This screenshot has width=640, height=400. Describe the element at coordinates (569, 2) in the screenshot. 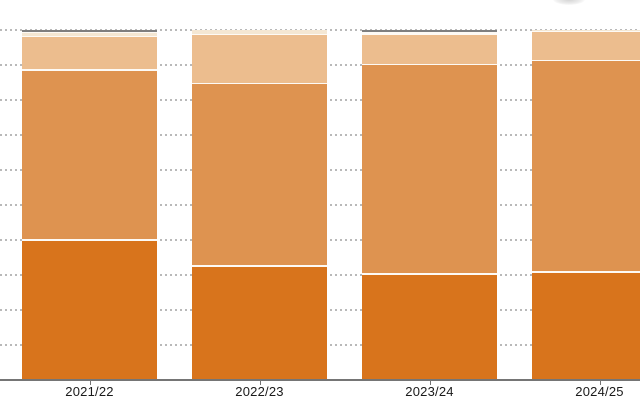

I see `cropped-ui-element` at that location.